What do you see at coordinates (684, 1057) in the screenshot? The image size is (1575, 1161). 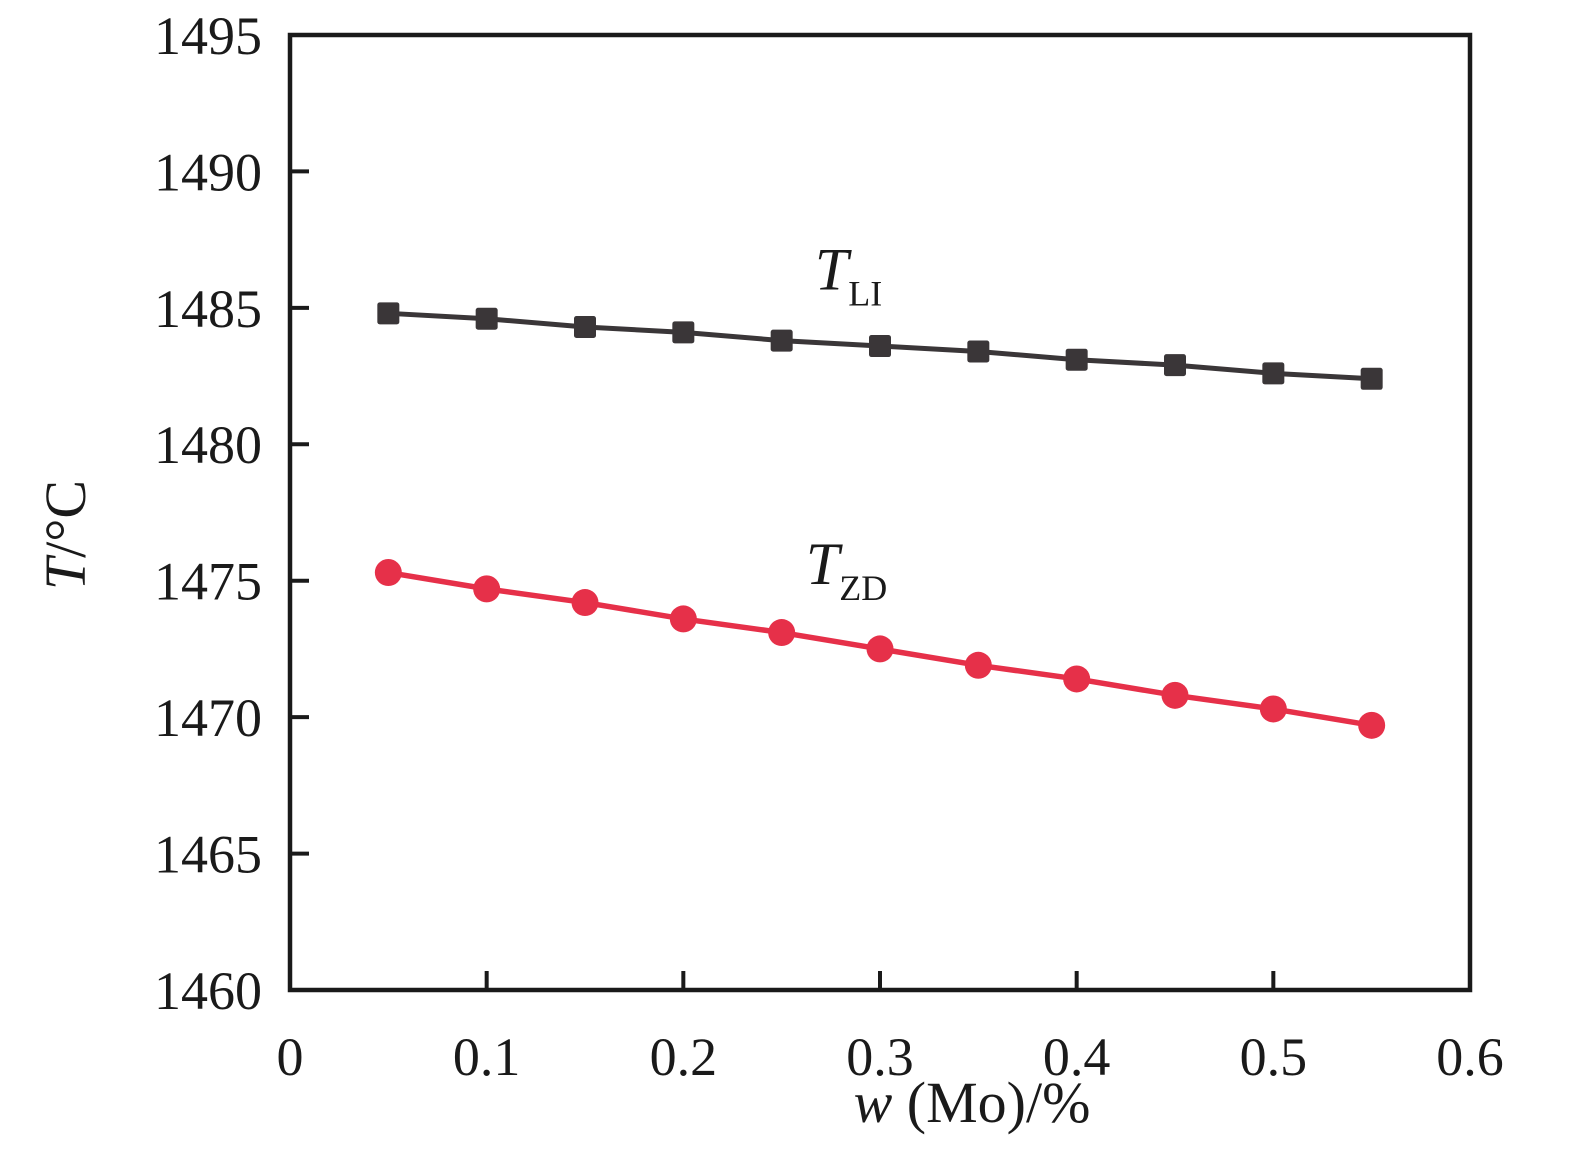 I see `x-tick-label: 0.2` at bounding box center [684, 1057].